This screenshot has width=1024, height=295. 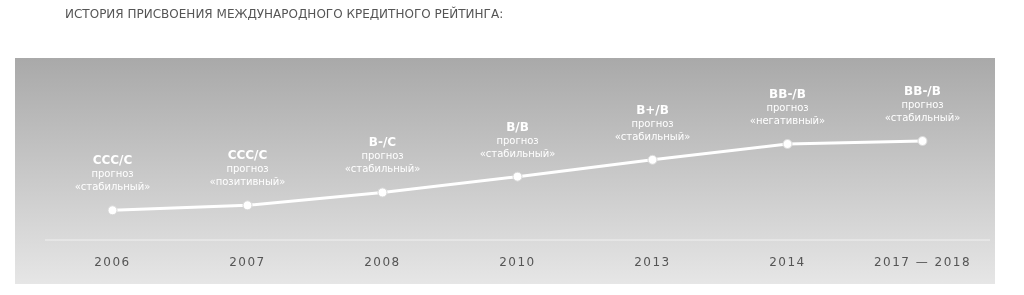 What do you see at coordinates (652, 262) in the screenshot?
I see `x-tick-label: 2013` at bounding box center [652, 262].